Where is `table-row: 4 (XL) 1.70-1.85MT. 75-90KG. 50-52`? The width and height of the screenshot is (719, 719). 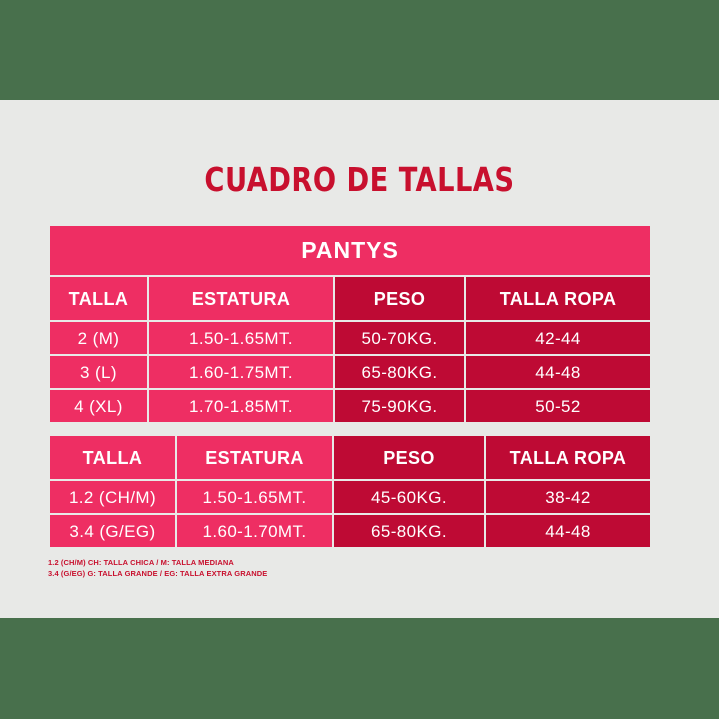 table-row: 4 (XL) 1.70-1.85MT. 75-90KG. 50-52 is located at coordinates (350, 406).